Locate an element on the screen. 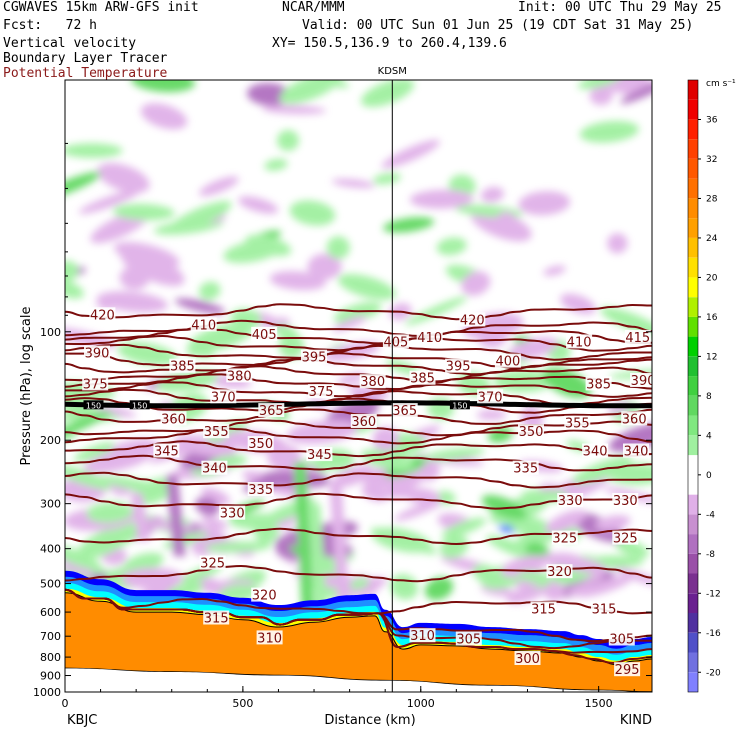 The height and width of the screenshot is (740, 740). theta-label: 325 is located at coordinates (212, 564).